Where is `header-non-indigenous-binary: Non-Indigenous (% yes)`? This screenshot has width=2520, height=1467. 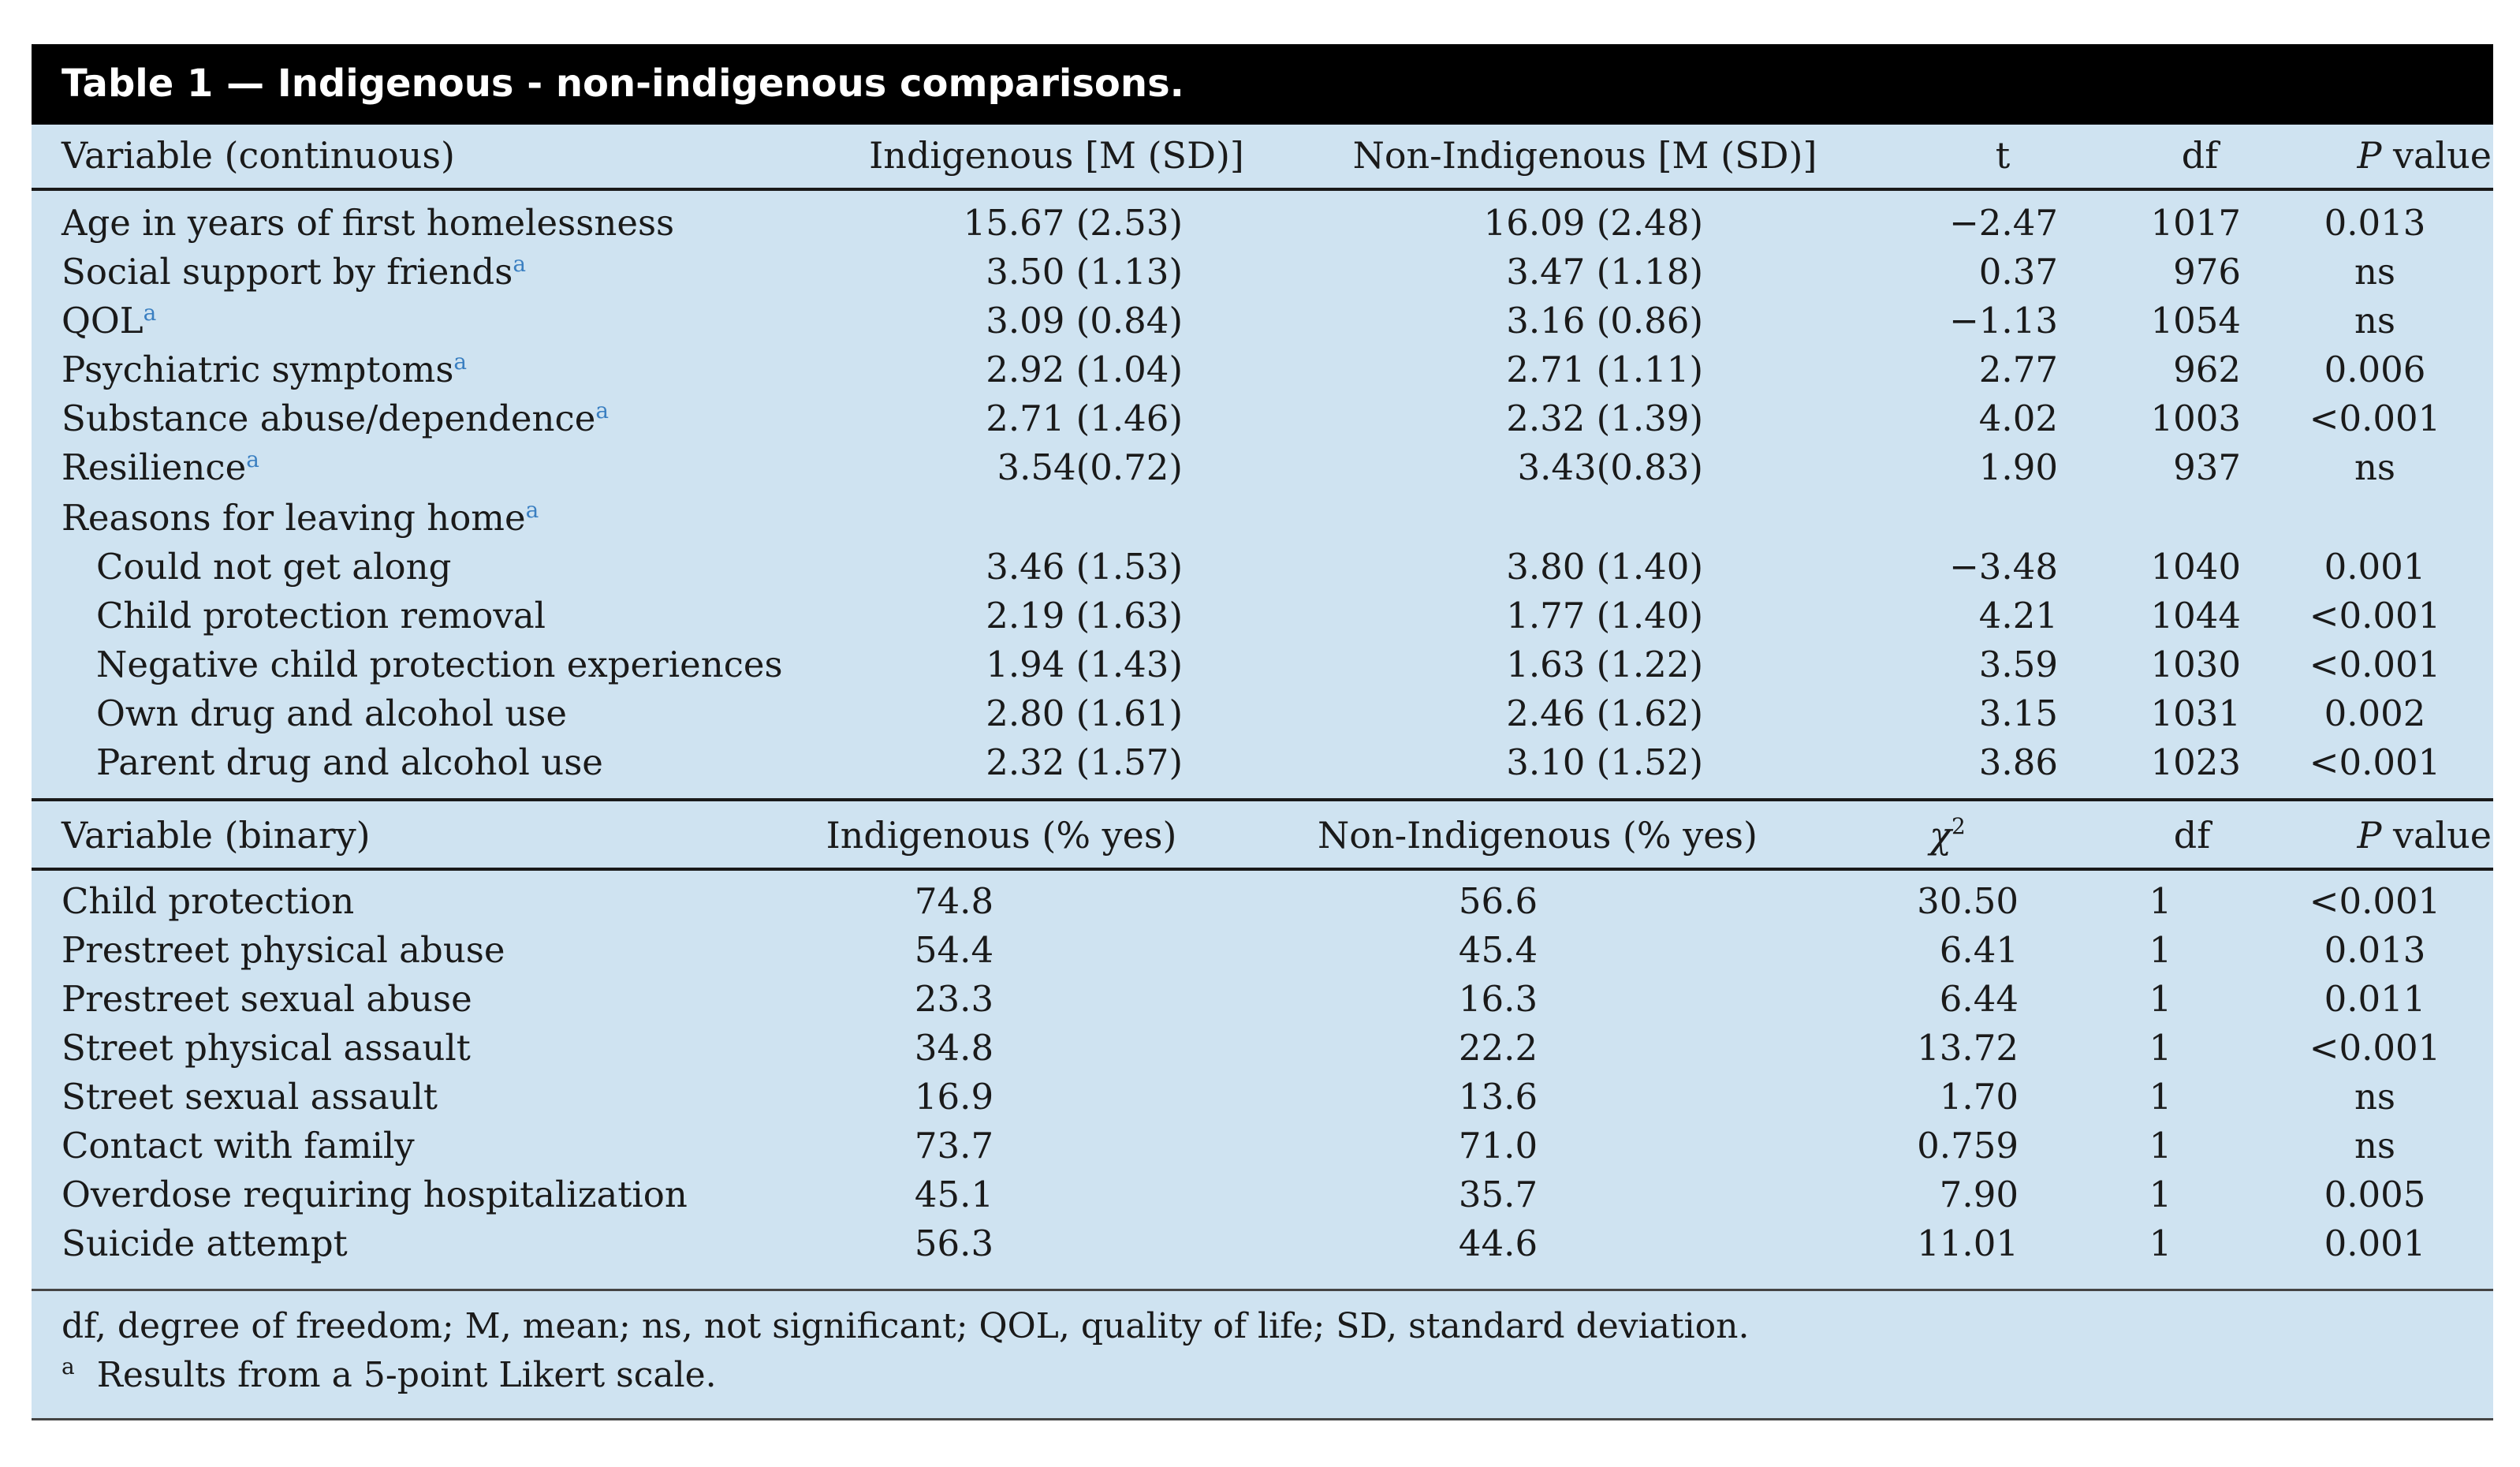 header-non-indigenous-binary: Non-Indigenous (% yes) is located at coordinates (1538, 835).